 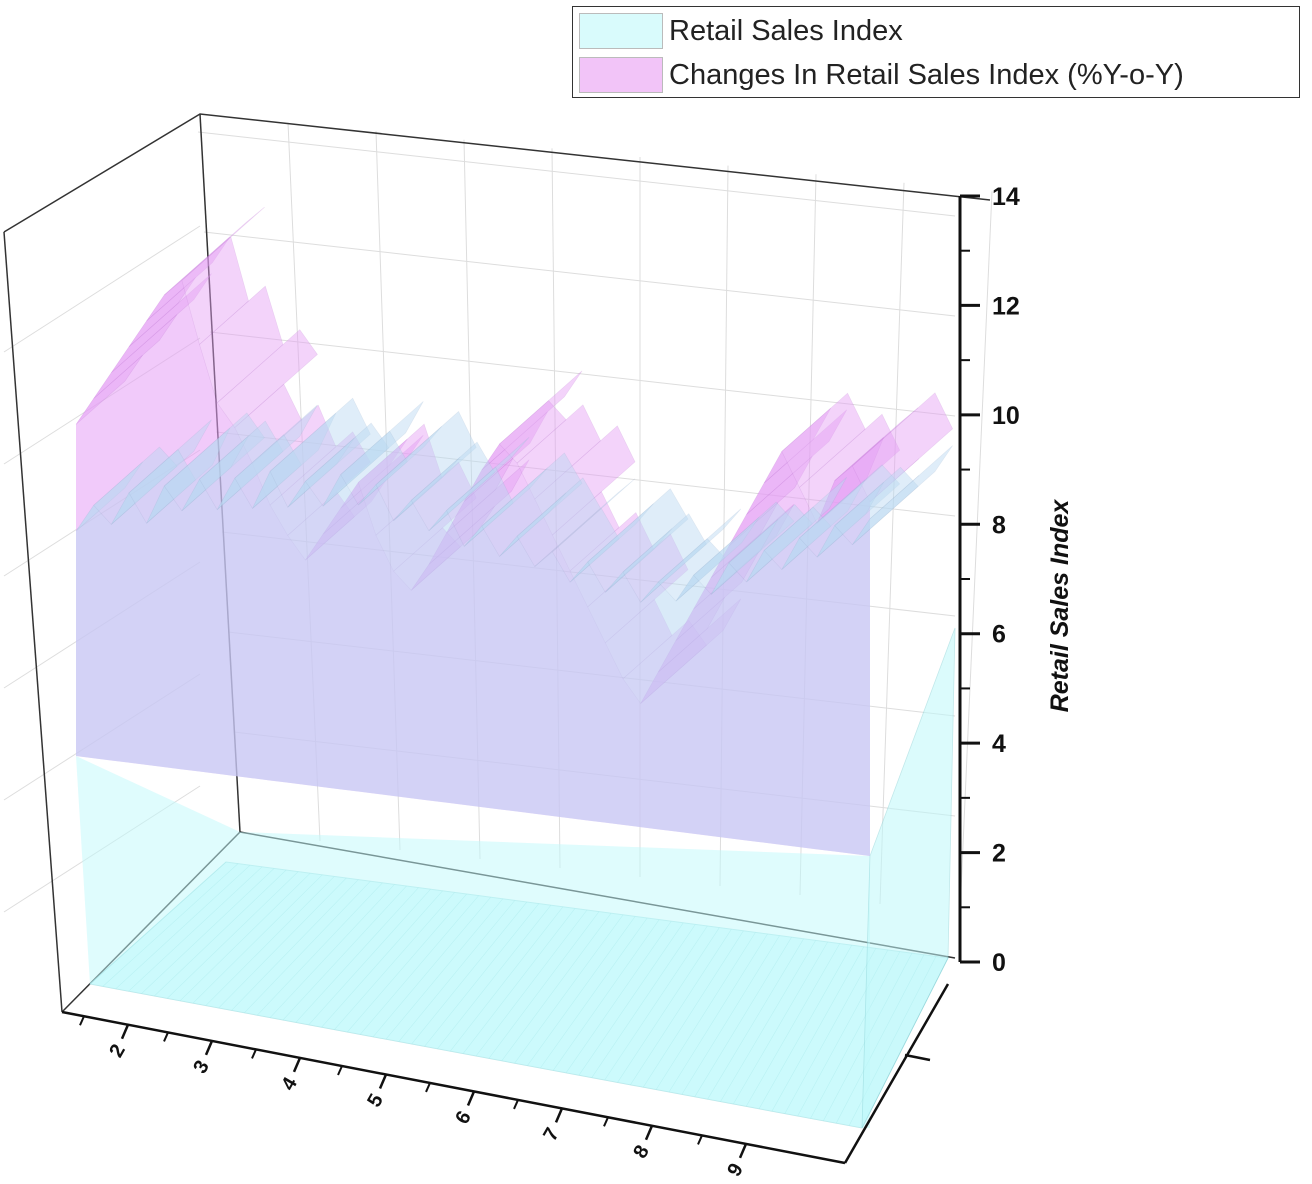 I want to click on legend-item-changes: Changes In Retail Sales Index (%Y-o-Y), so click(x=936, y=75).